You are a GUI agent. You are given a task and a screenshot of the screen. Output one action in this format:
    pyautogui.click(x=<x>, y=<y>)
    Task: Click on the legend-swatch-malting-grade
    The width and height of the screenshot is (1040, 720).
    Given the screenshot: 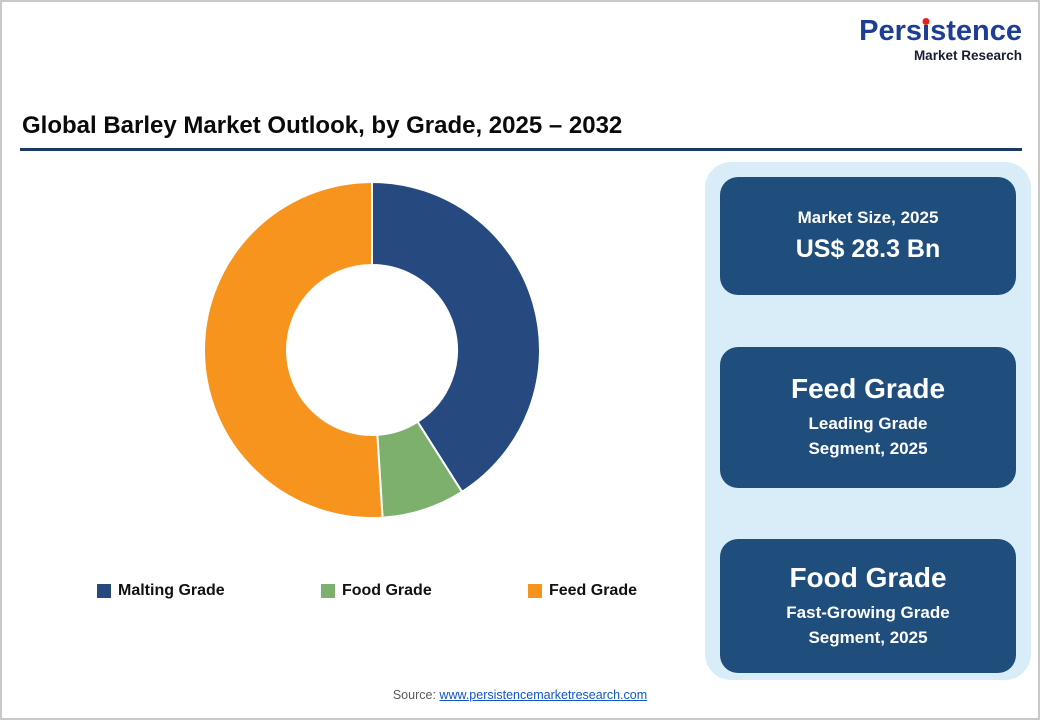 What is the action you would take?
    pyautogui.click(x=104, y=591)
    